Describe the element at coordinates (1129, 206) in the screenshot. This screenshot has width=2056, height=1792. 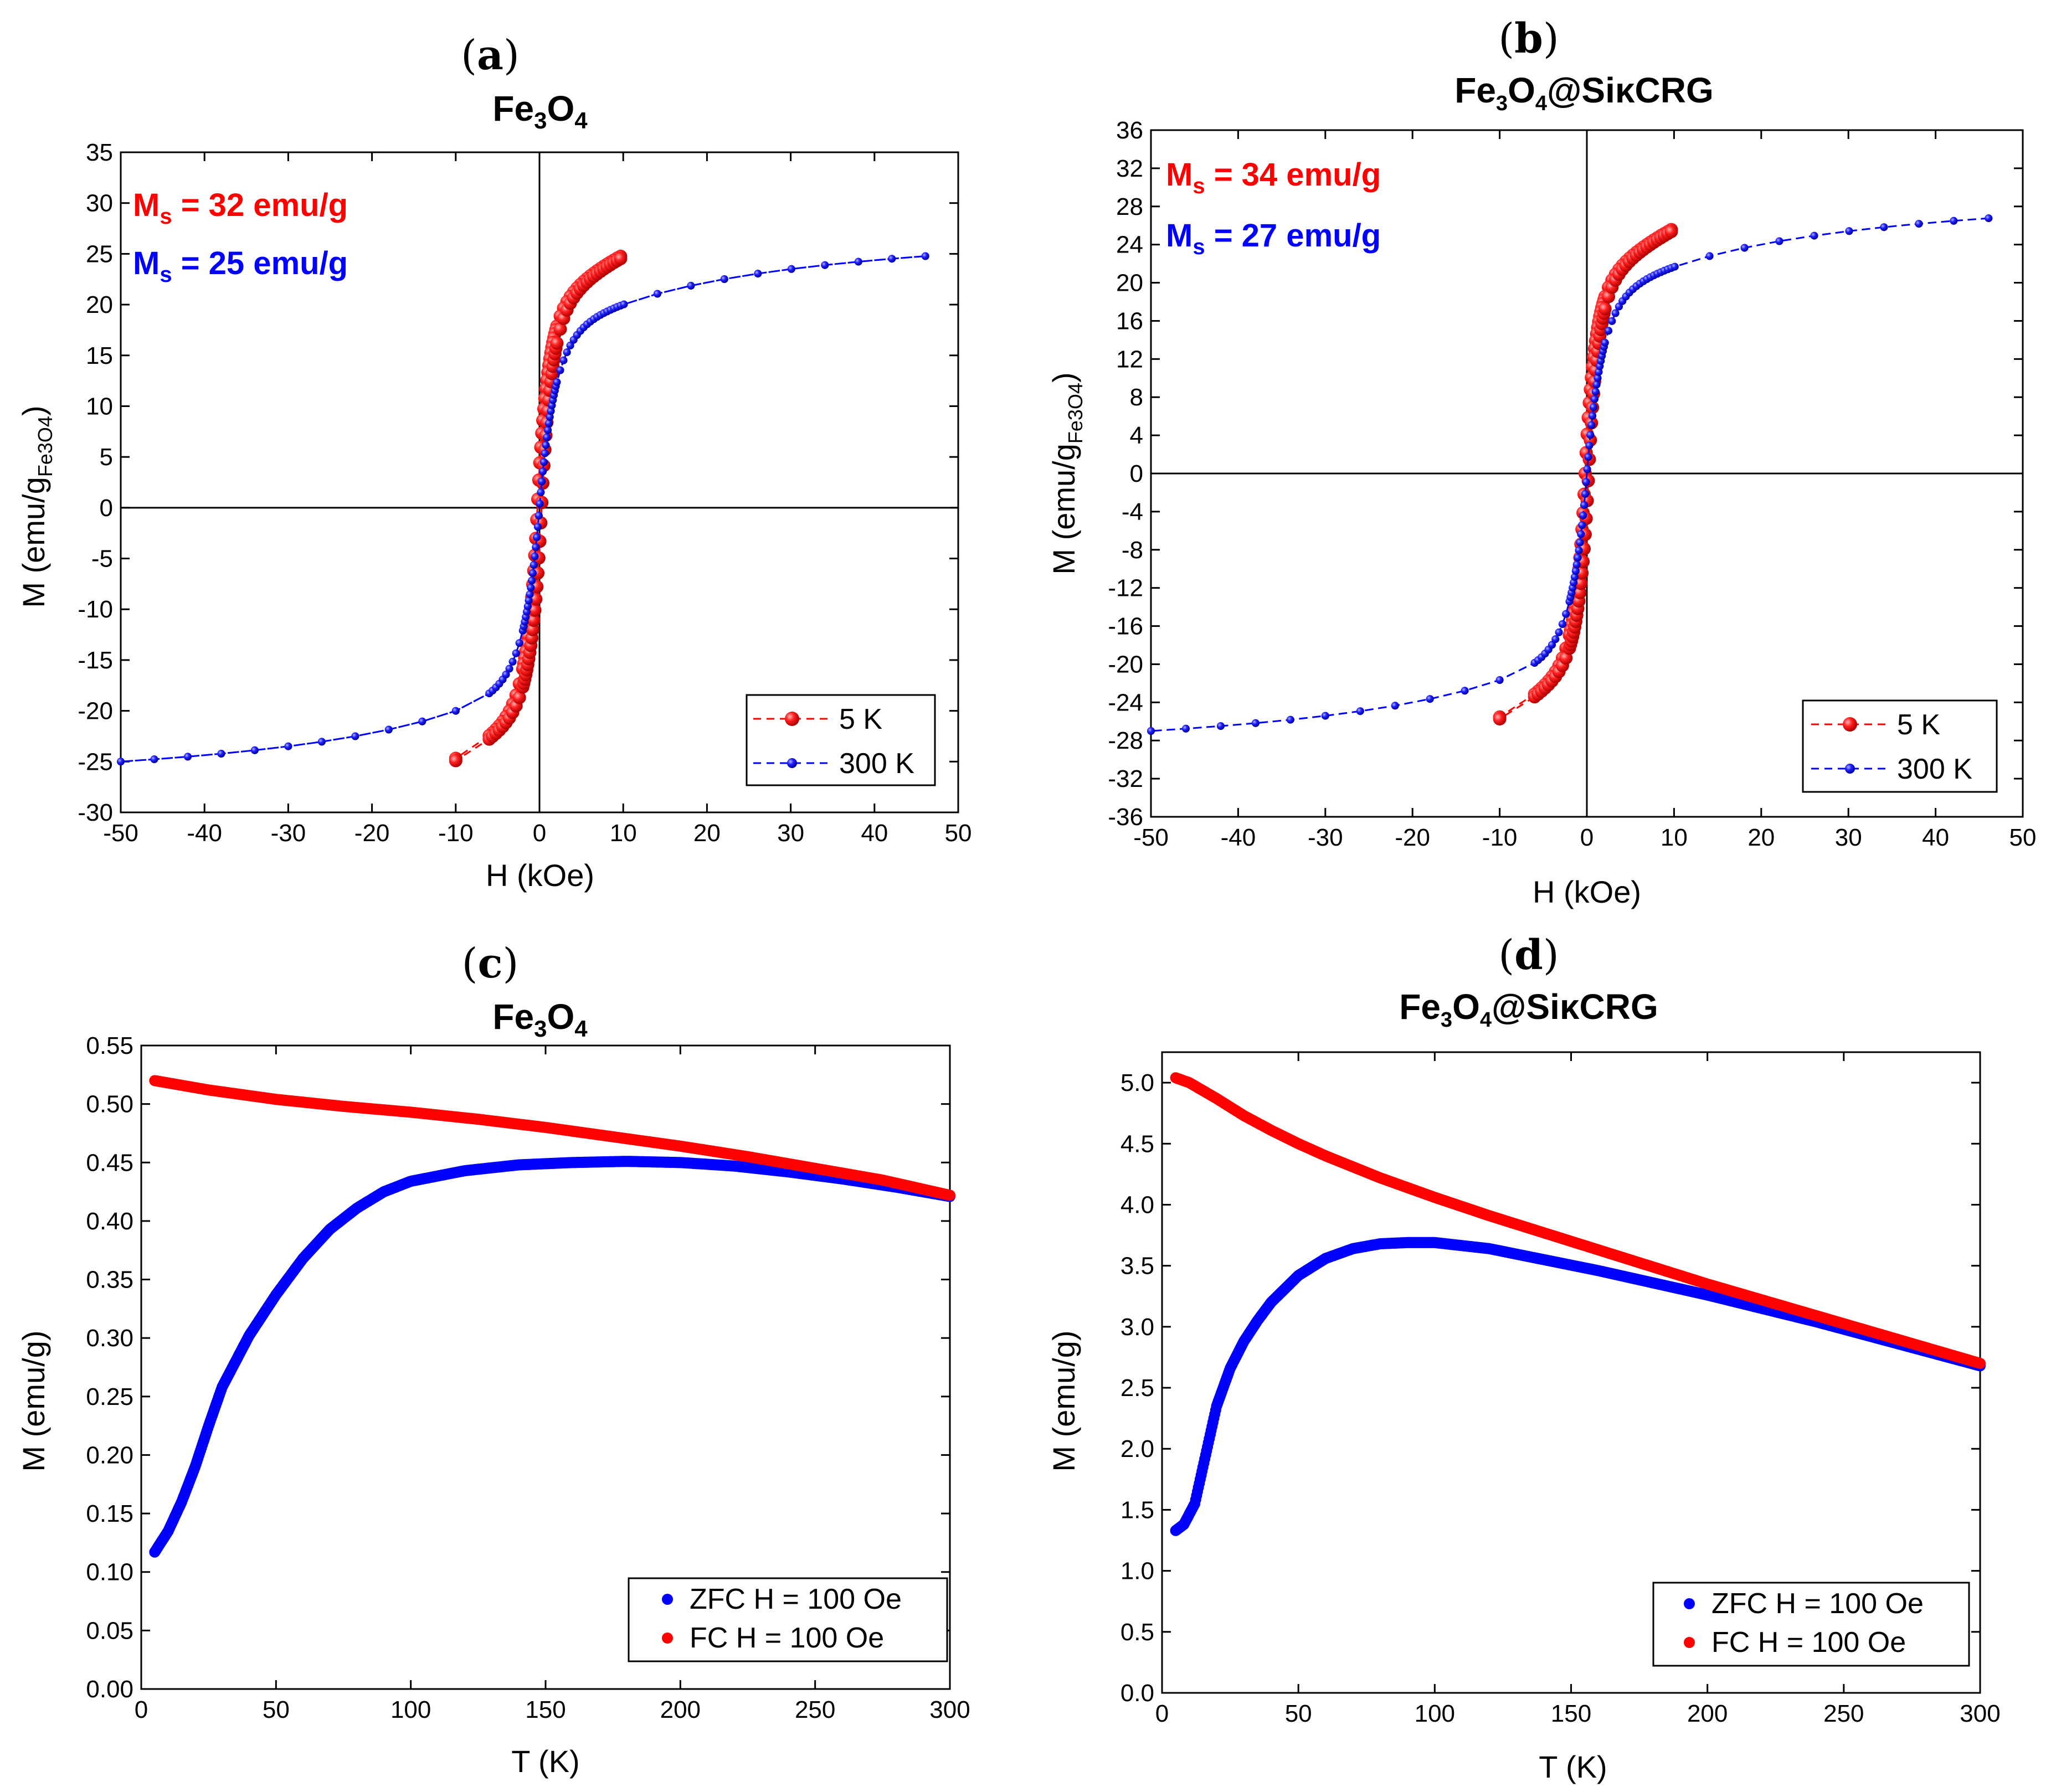
I see `y-tick-label: 28` at that location.